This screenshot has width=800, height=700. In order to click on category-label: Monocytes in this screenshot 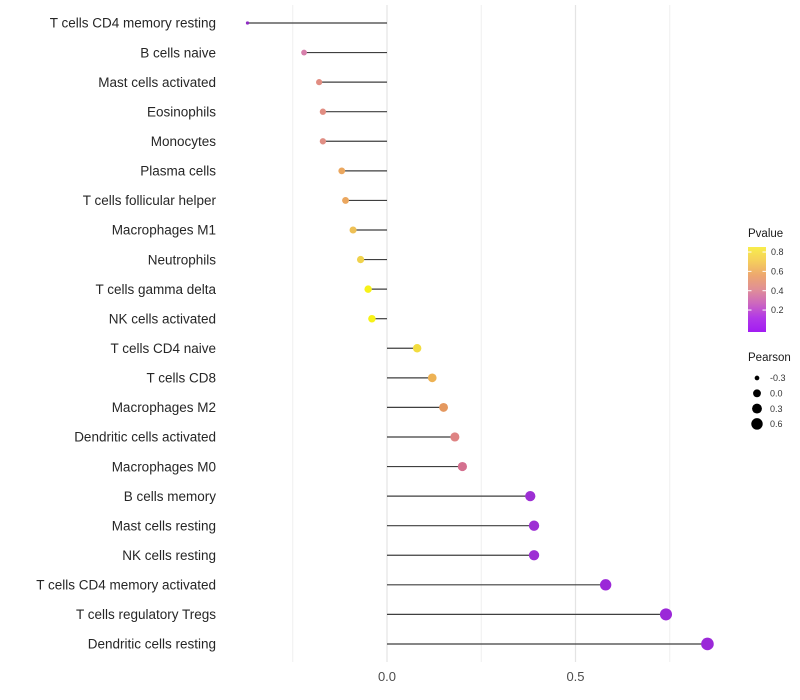, I will do `click(184, 141)`.